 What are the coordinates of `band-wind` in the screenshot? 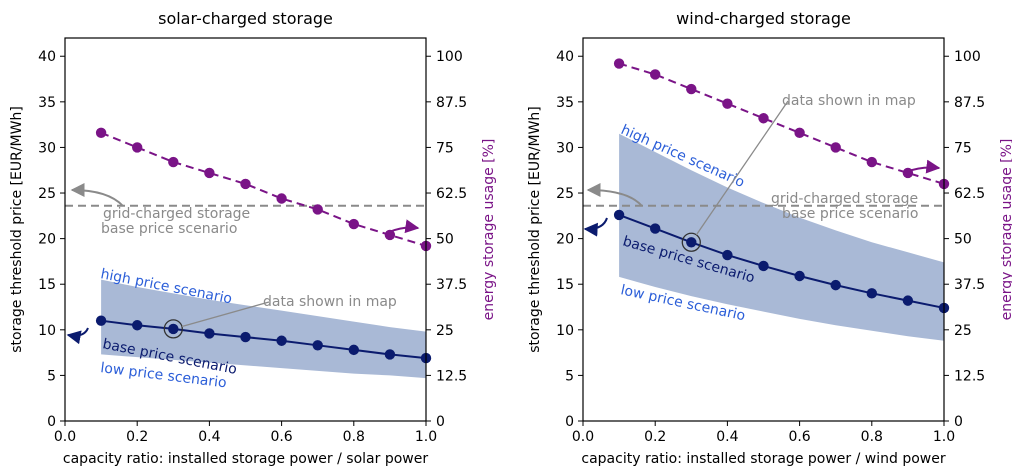 It's located at (781, 237).